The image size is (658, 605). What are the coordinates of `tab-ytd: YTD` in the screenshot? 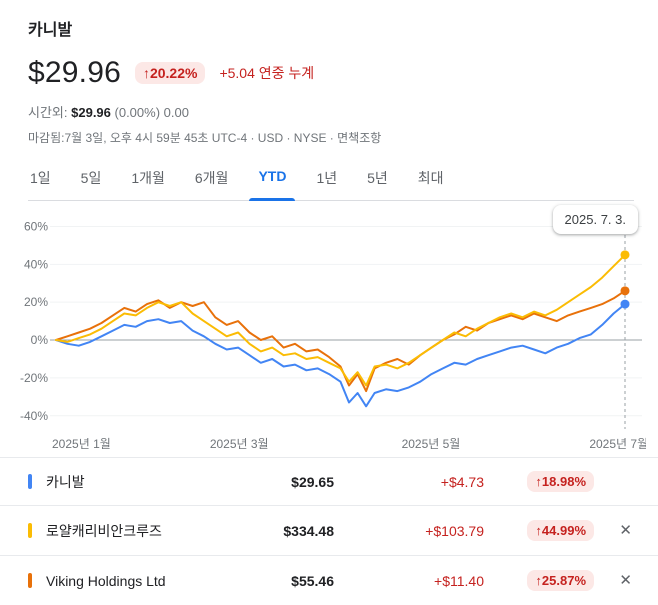 It's located at (272, 179).